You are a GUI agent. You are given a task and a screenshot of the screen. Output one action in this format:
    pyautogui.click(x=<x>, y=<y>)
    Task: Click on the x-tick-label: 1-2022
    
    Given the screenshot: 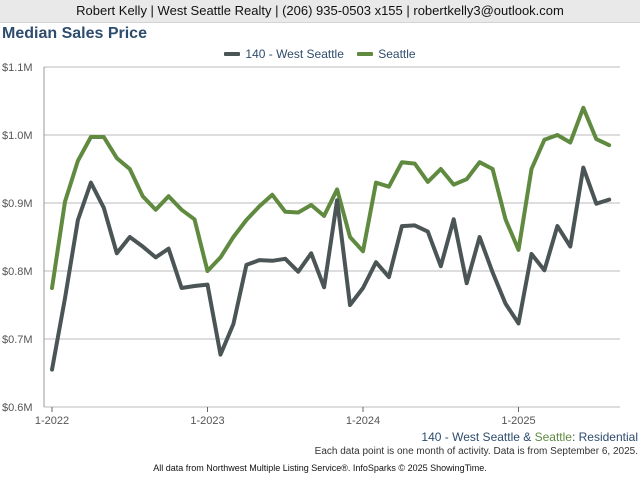 What is the action you would take?
    pyautogui.click(x=52, y=421)
    